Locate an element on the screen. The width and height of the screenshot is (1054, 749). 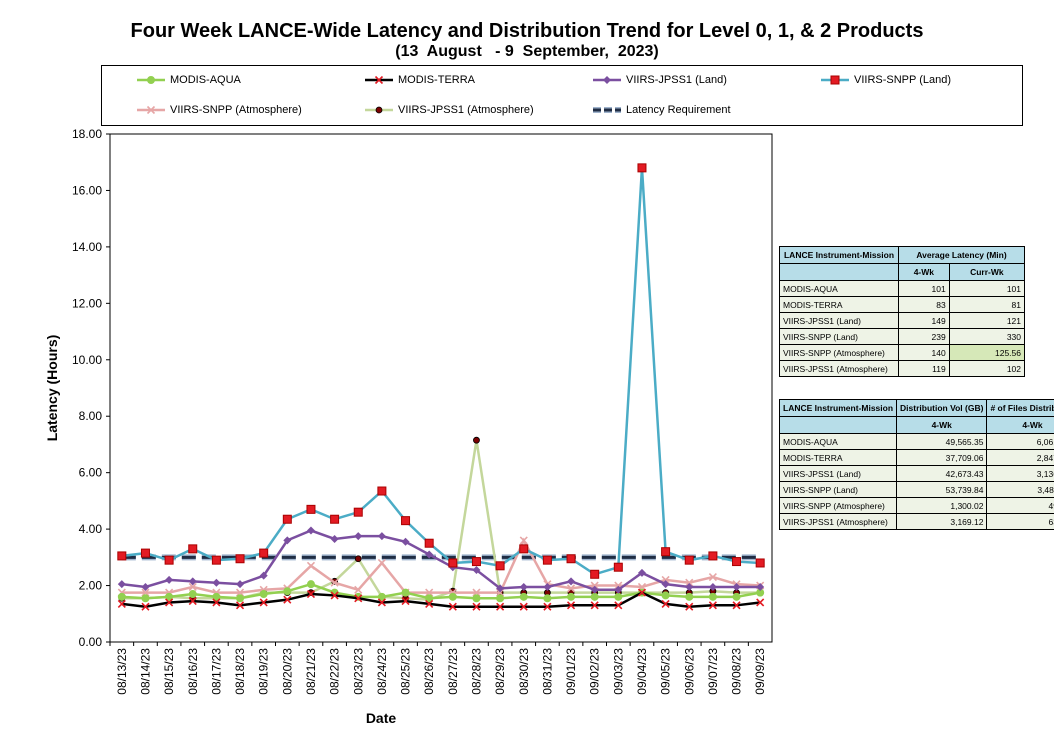
series-modis-terra is located at coordinates (441, 599).